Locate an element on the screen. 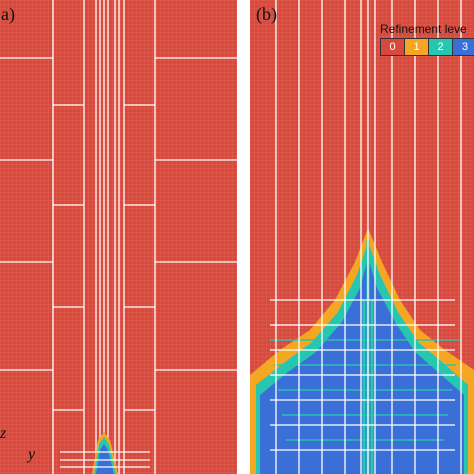 This screenshot has height=474, width=474. axis-z-label: z is located at coordinates (3, 433).